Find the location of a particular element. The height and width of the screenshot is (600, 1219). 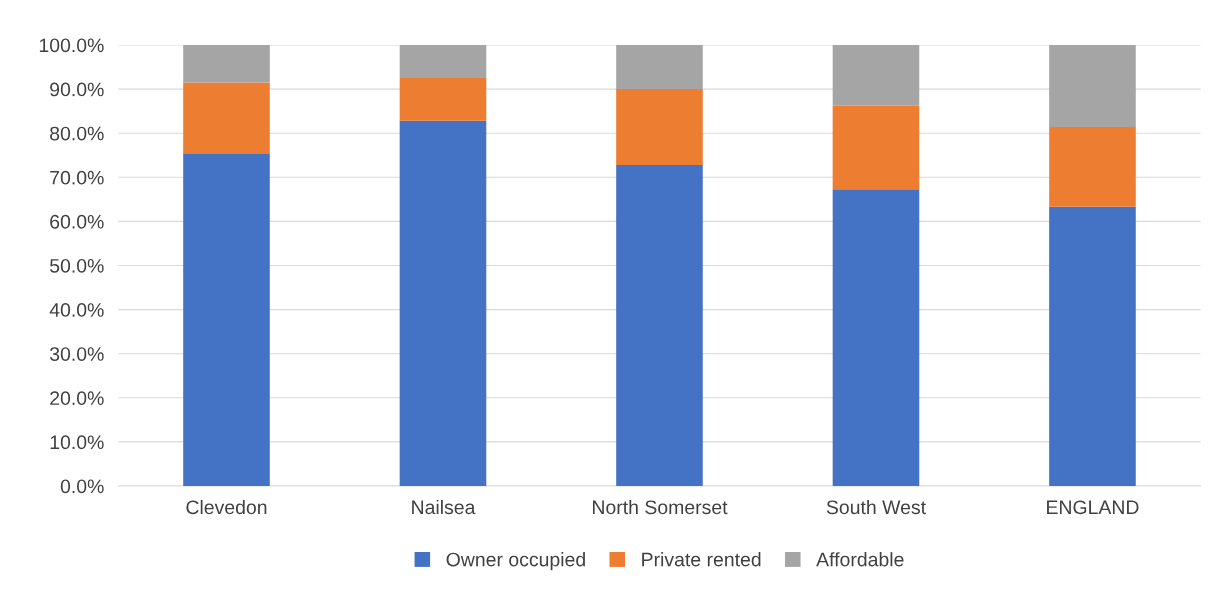

x-tick-label: Clevedon is located at coordinates (226, 507).